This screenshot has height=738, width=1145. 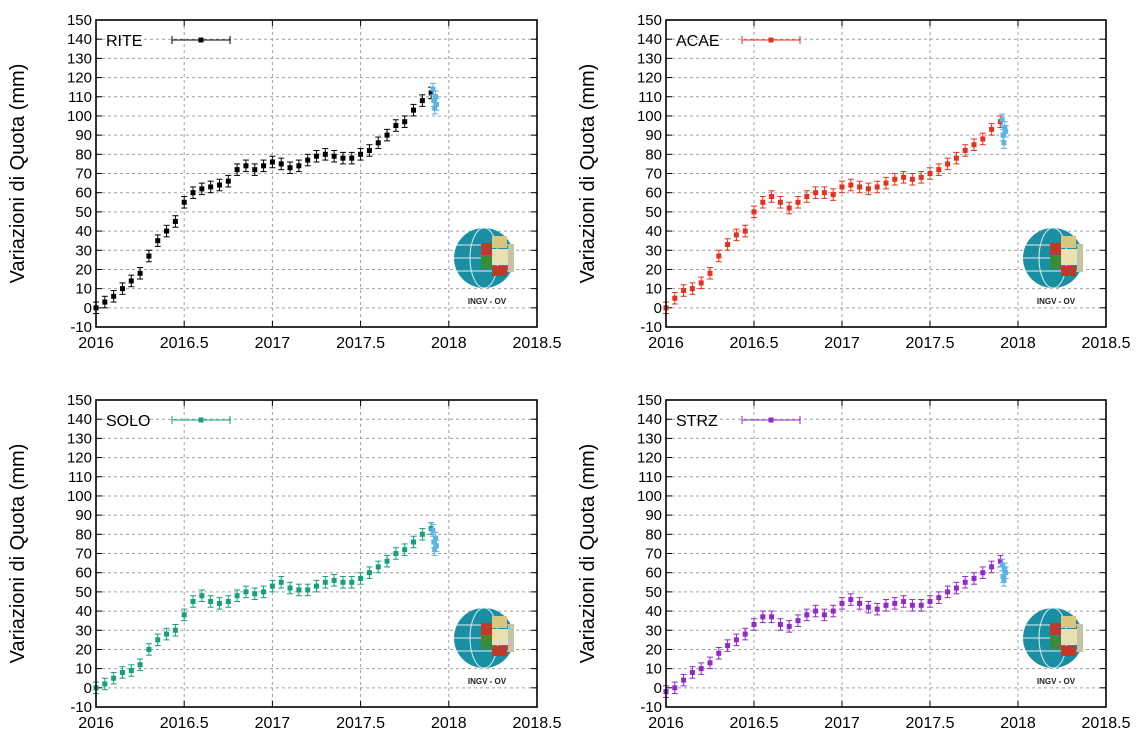 I want to click on legend: STRZ, so click(x=738, y=421).